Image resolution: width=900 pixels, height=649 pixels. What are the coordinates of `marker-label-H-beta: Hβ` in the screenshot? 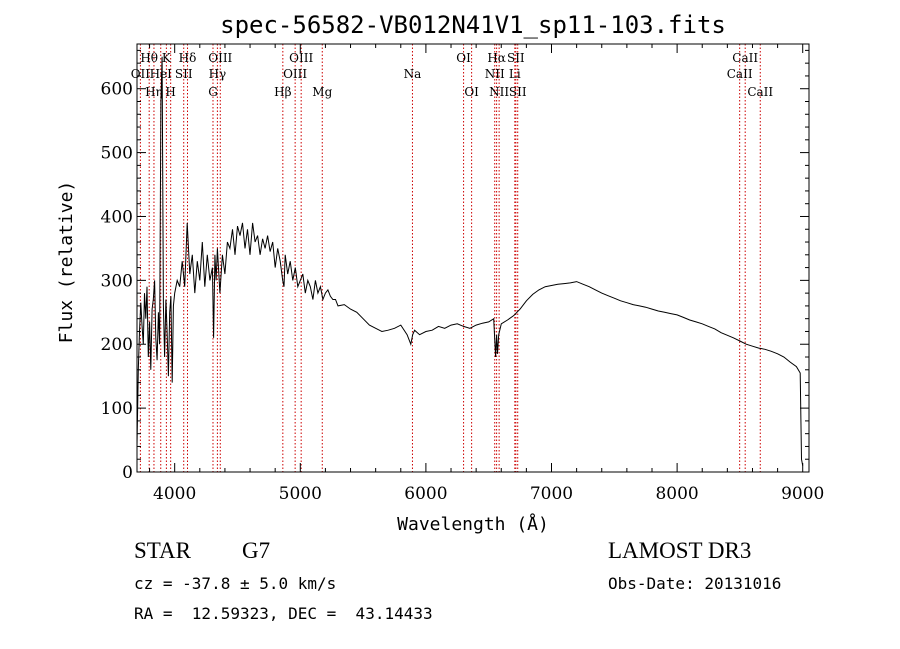 It's located at (282, 92).